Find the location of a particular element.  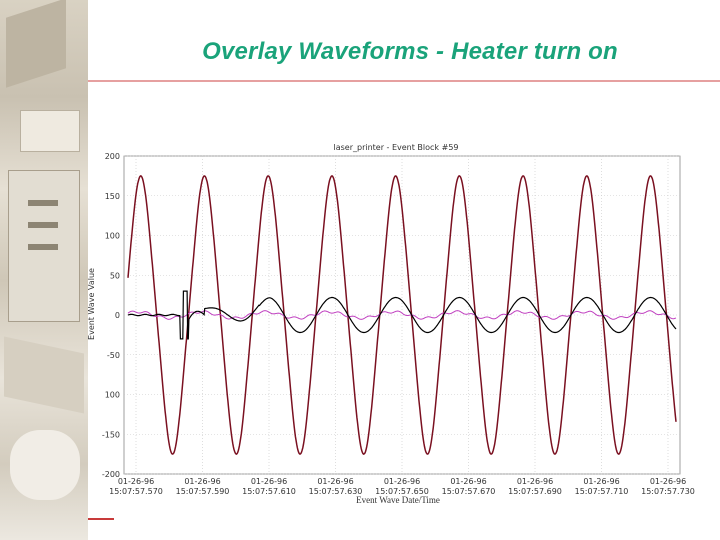

series-neutral-line is located at coordinates (402, 315).